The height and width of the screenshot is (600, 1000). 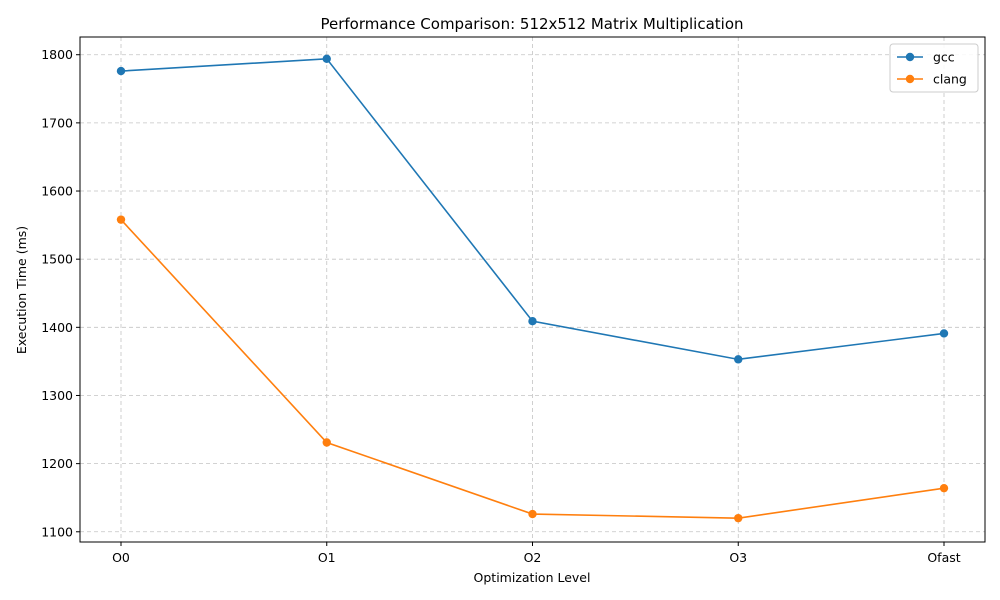 I want to click on y-tick-label: 1400, so click(x=57, y=327).